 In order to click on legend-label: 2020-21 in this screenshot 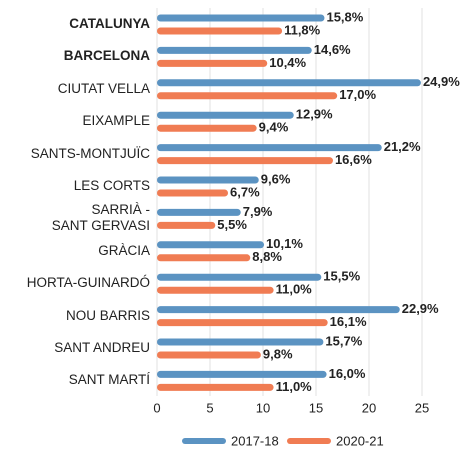, I will do `click(360, 440)`.